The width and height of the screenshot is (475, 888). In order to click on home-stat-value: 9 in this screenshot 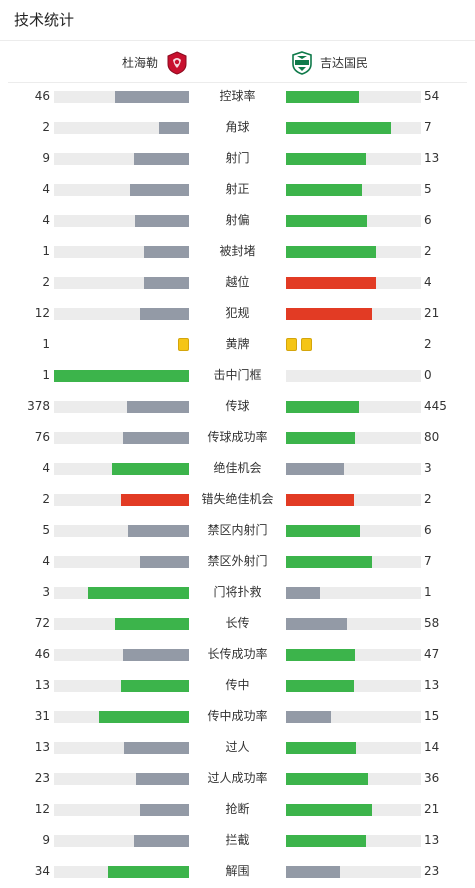, I will do `click(46, 840)`.